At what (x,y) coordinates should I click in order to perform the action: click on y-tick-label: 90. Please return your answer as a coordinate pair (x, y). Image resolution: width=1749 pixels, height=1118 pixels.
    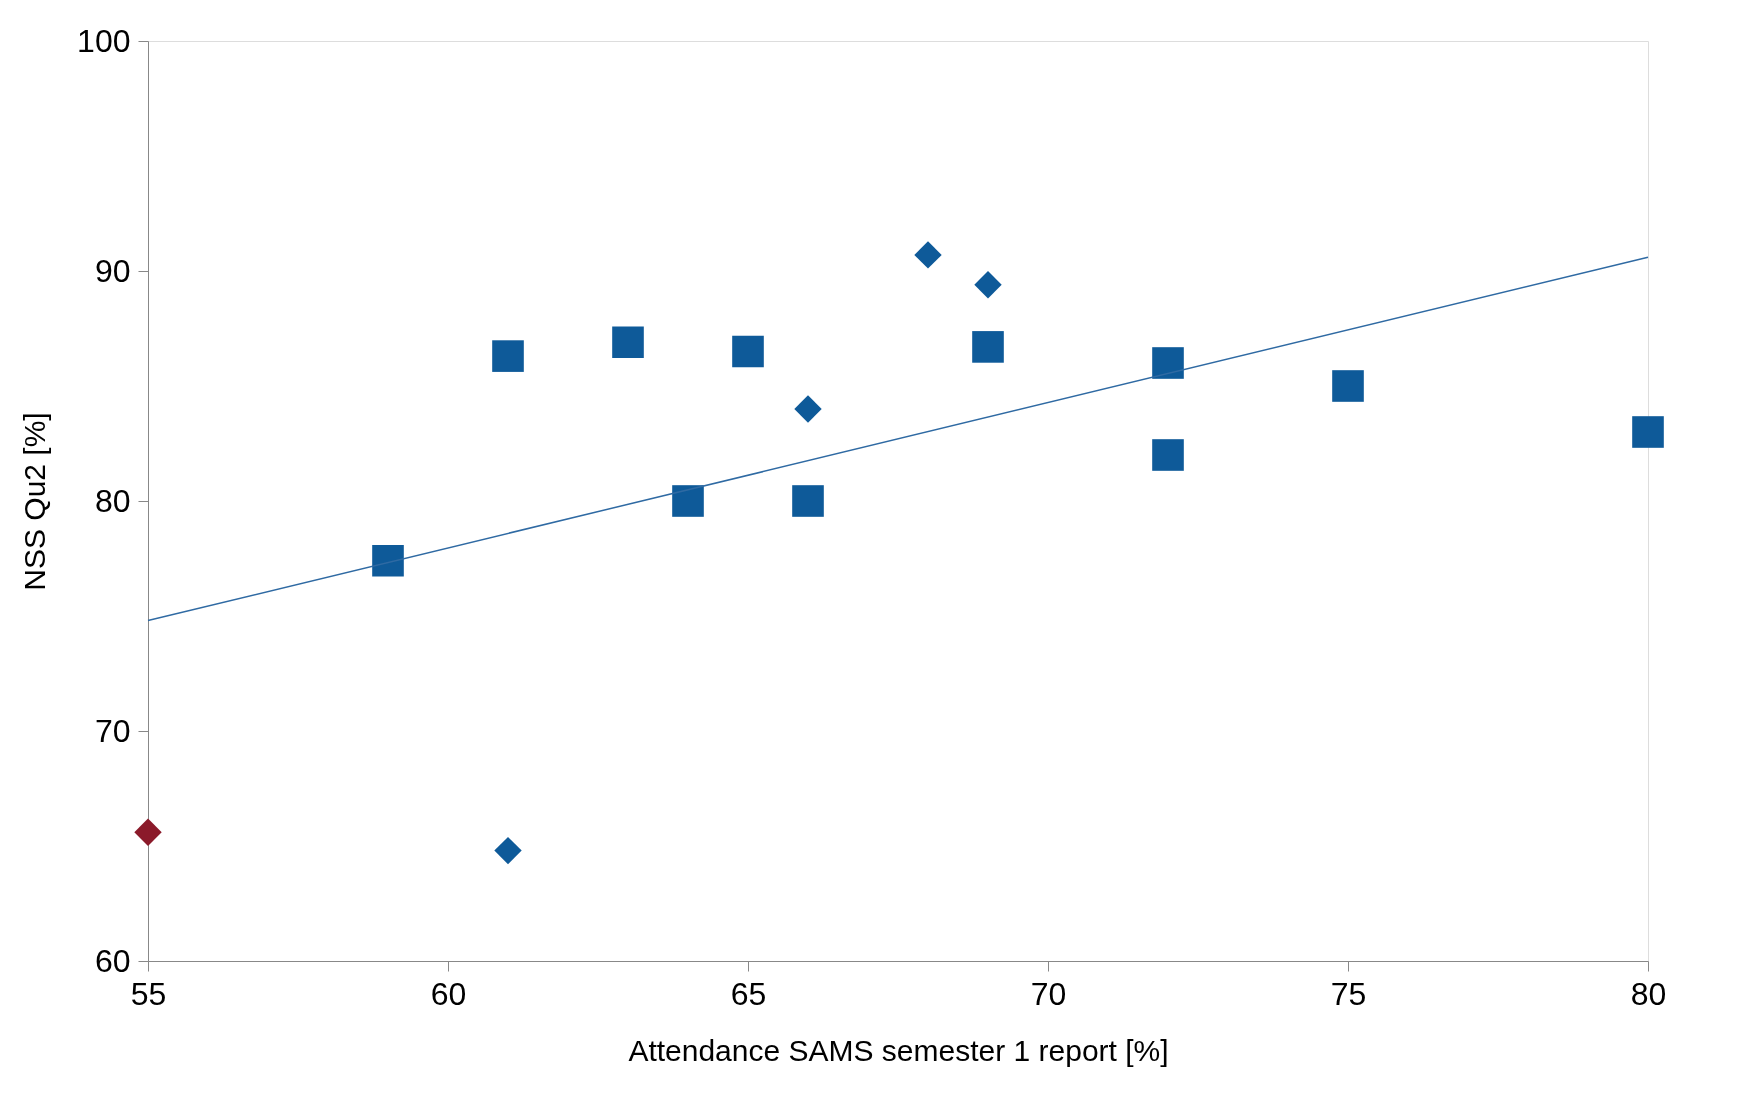
    Looking at the image, I should click on (112, 270).